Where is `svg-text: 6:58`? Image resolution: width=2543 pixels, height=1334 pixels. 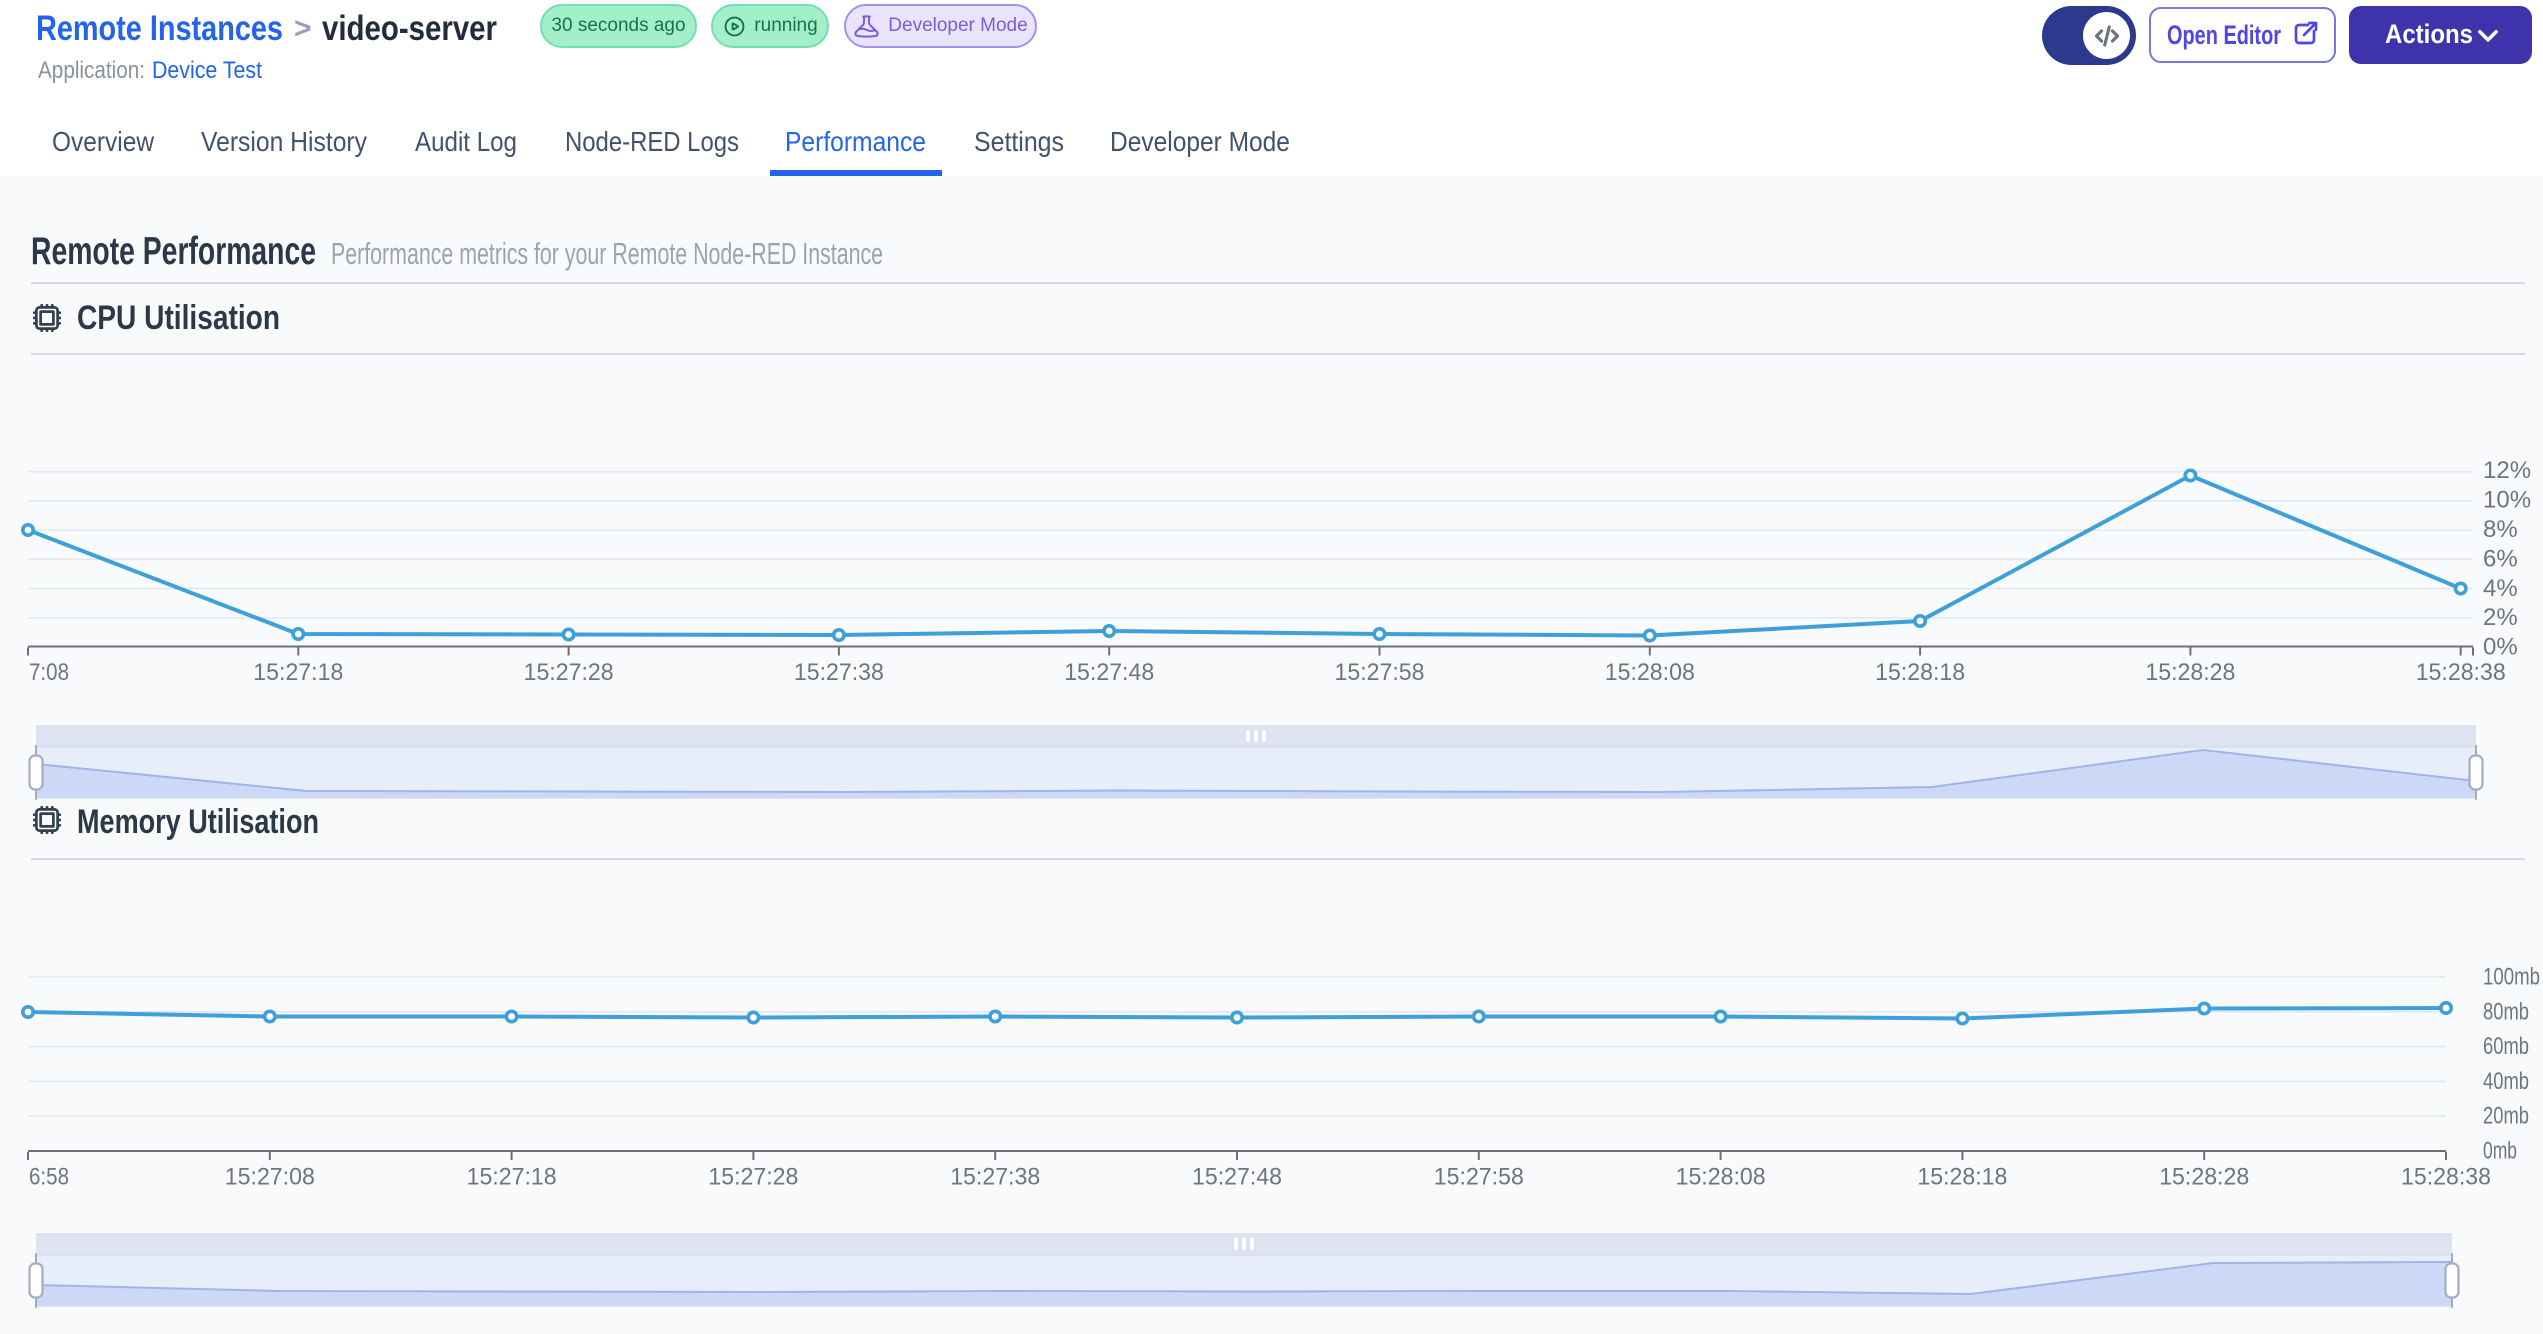 svg-text: 6:58 is located at coordinates (49, 1177).